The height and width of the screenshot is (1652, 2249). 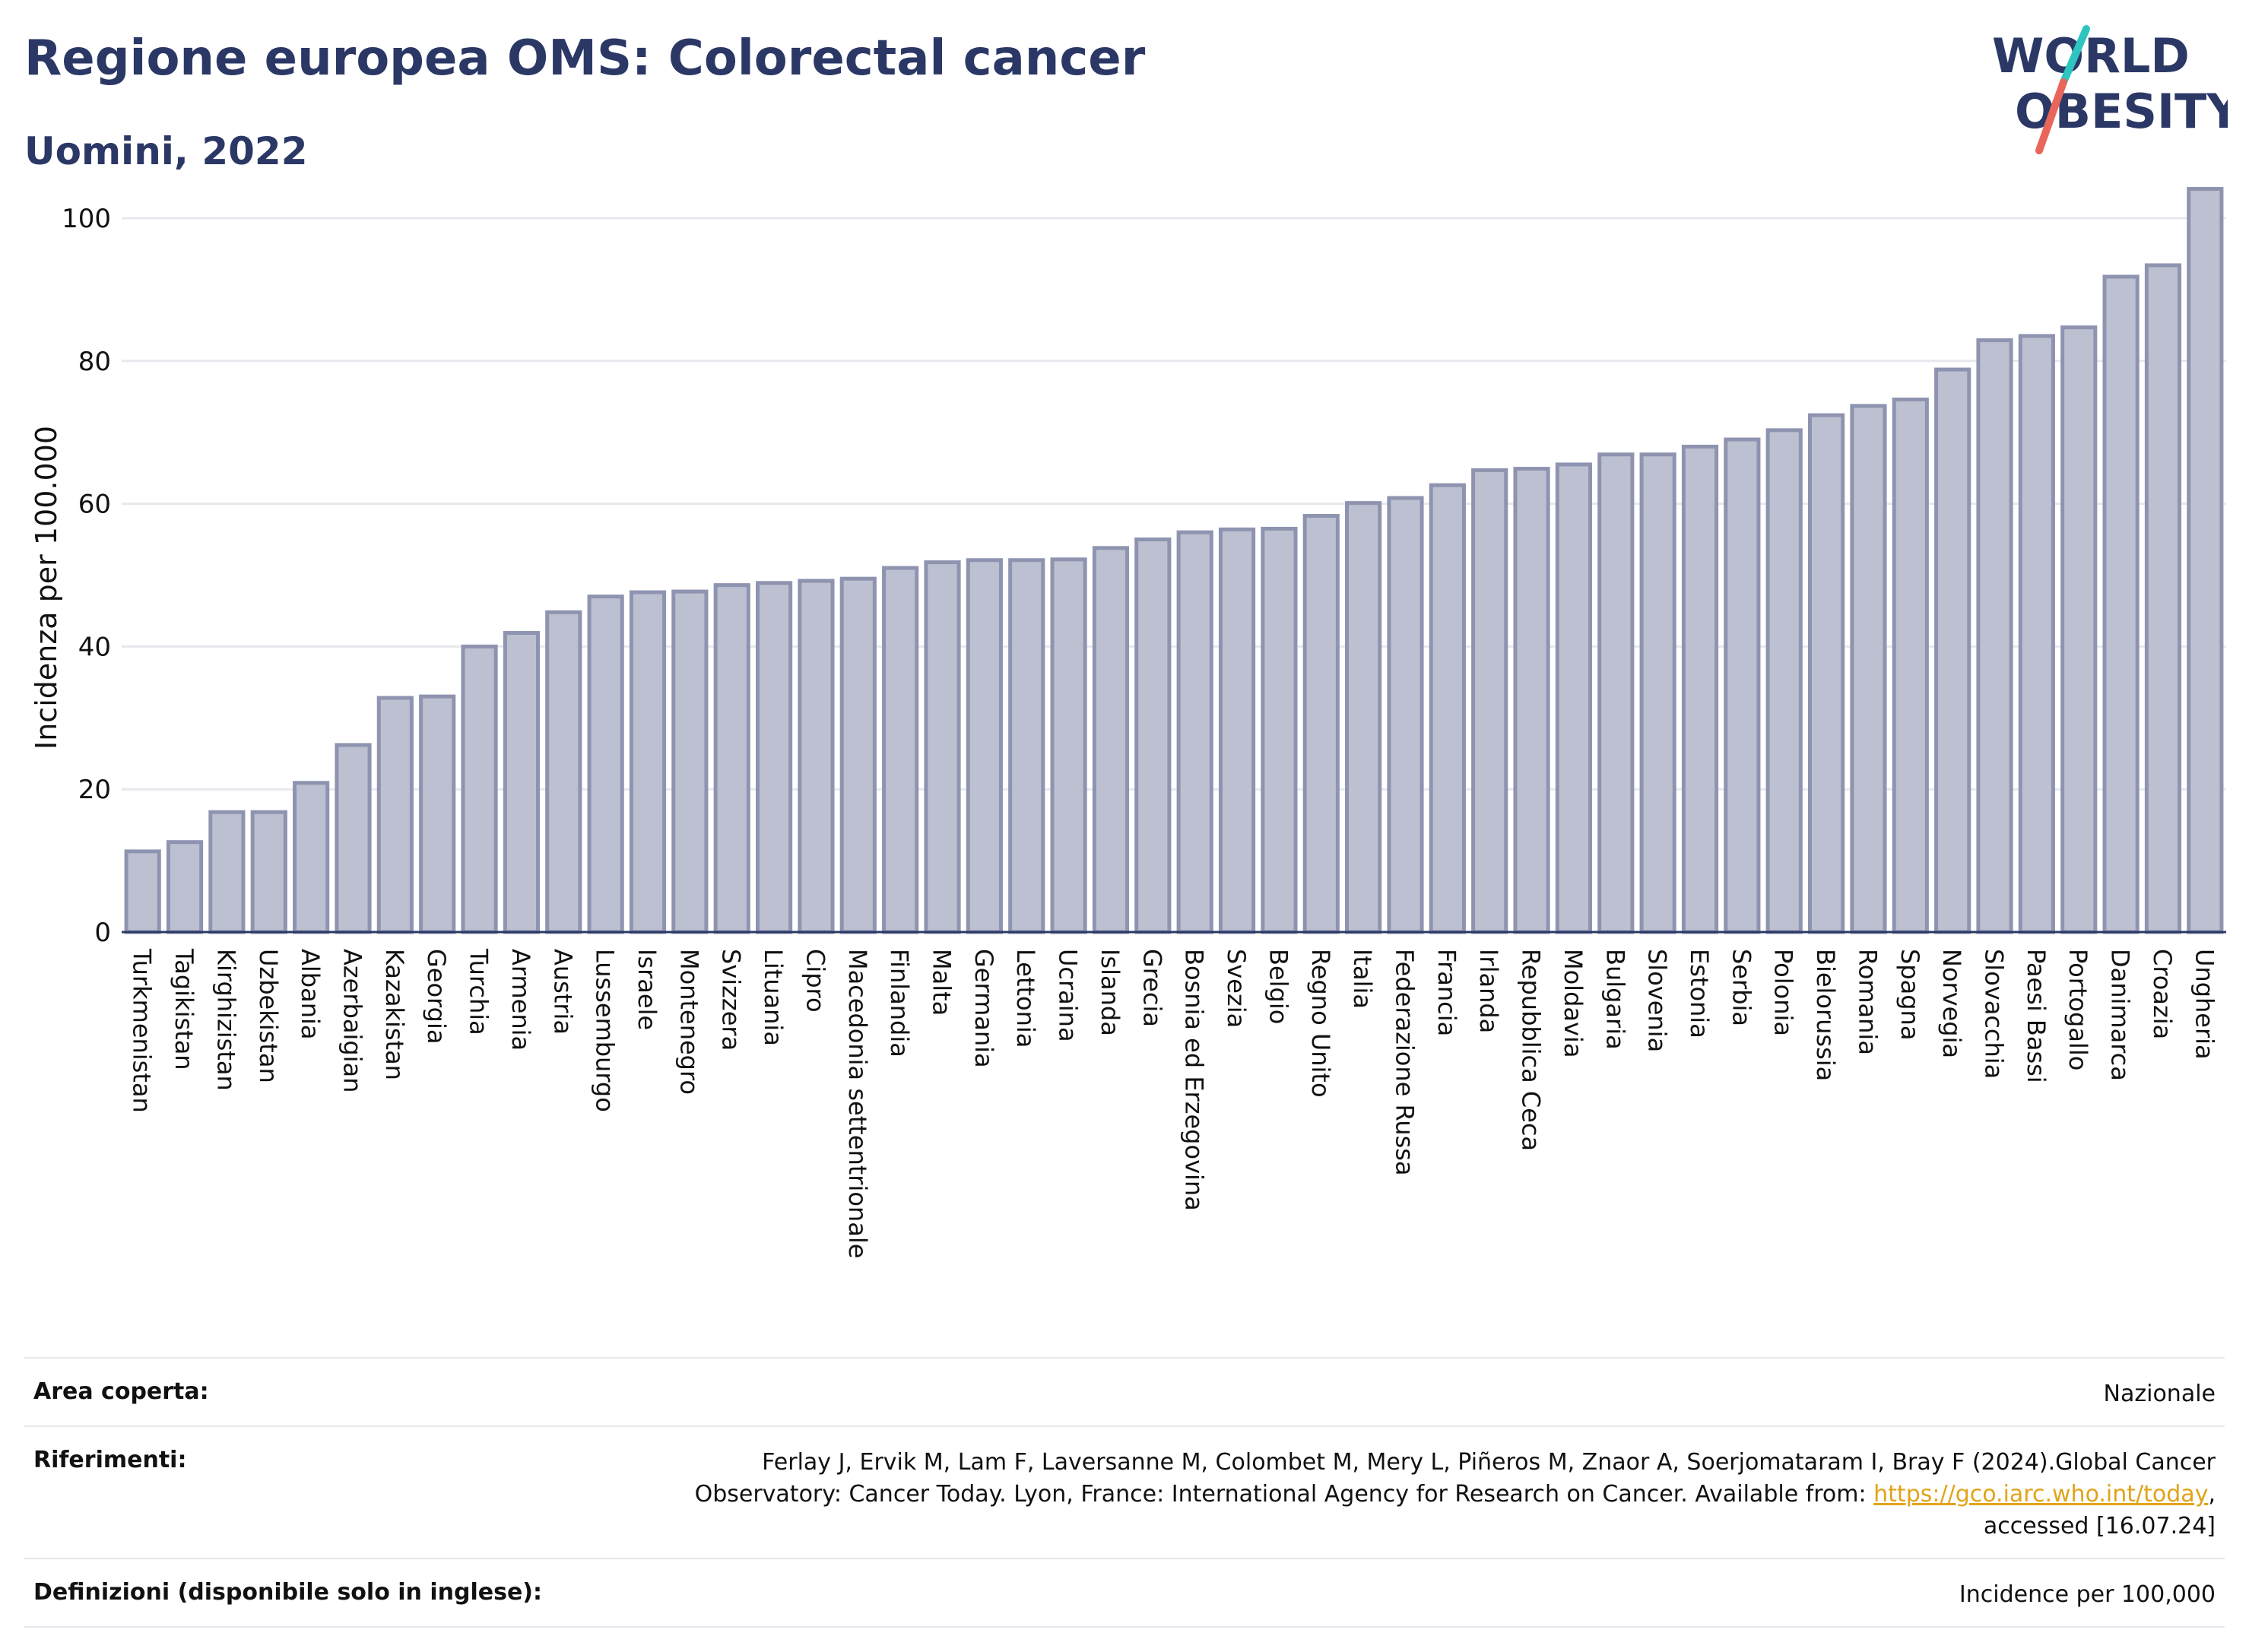 What do you see at coordinates (1151, 988) in the screenshot?
I see `x-tick-label: Grecia` at bounding box center [1151, 988].